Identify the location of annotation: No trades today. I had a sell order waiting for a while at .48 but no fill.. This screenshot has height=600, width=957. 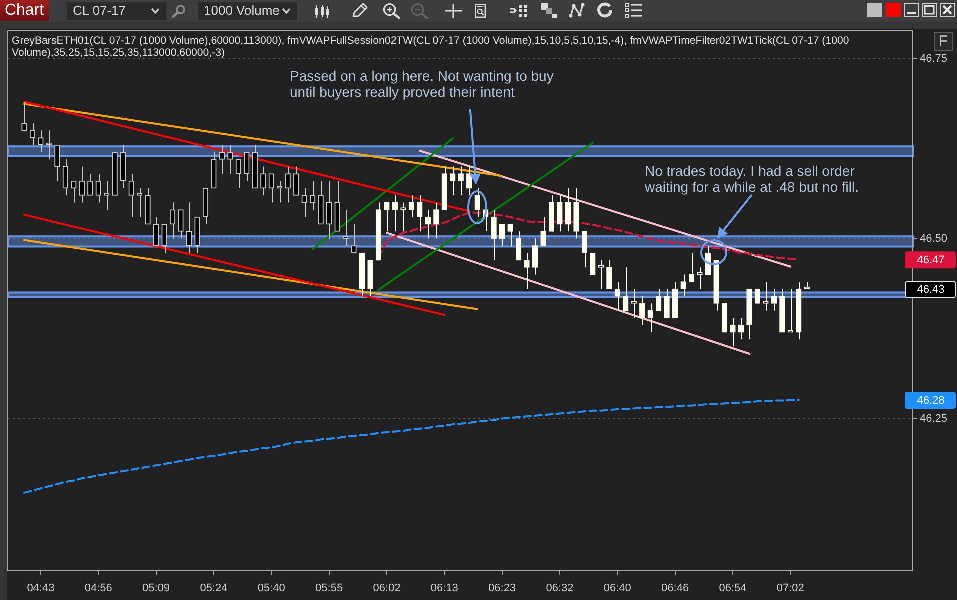
(752, 179).